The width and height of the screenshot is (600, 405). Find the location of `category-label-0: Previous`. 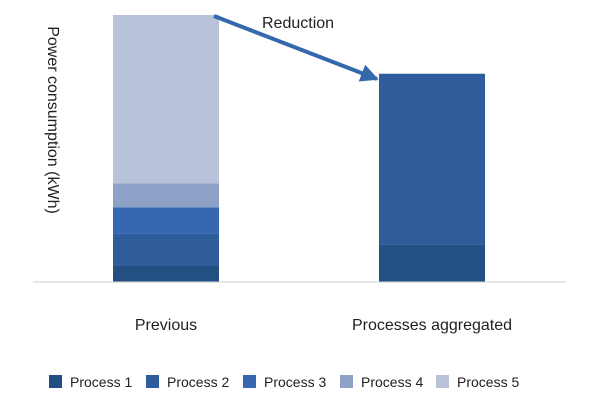

category-label-0: Previous is located at coordinates (166, 325).